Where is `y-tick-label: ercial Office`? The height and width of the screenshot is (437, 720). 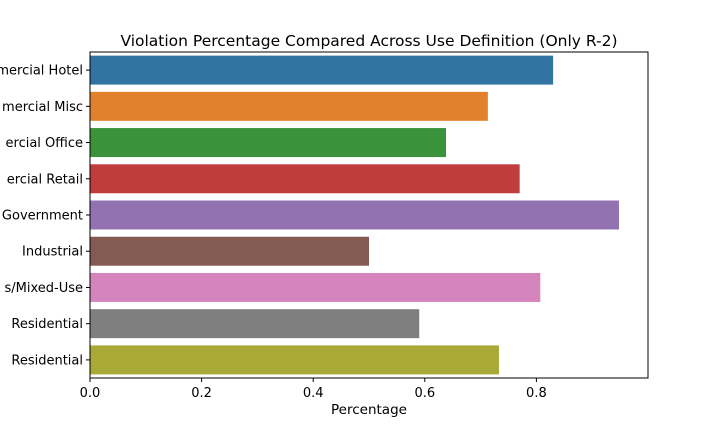
y-tick-label: ercial Office is located at coordinates (44, 143).